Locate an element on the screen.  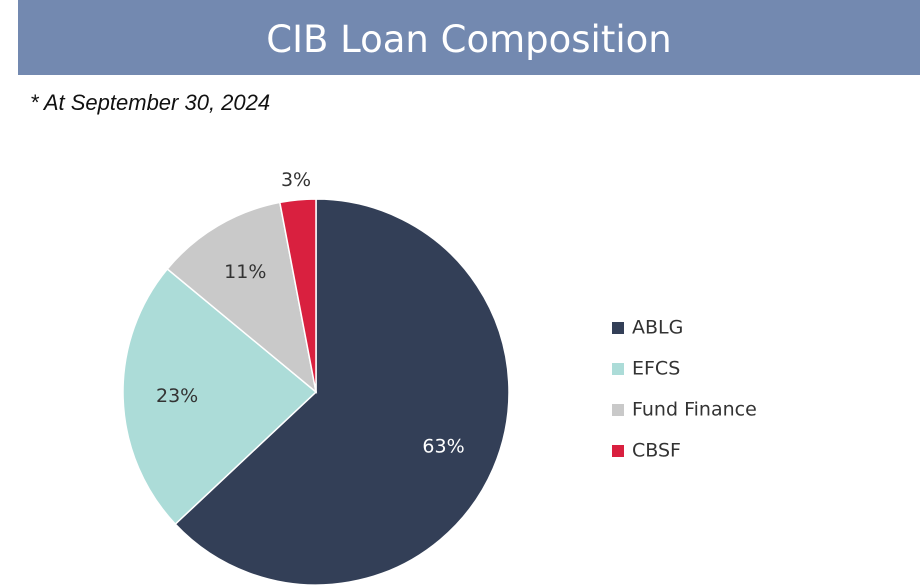
legend-label: ABLG is located at coordinates (657, 328).